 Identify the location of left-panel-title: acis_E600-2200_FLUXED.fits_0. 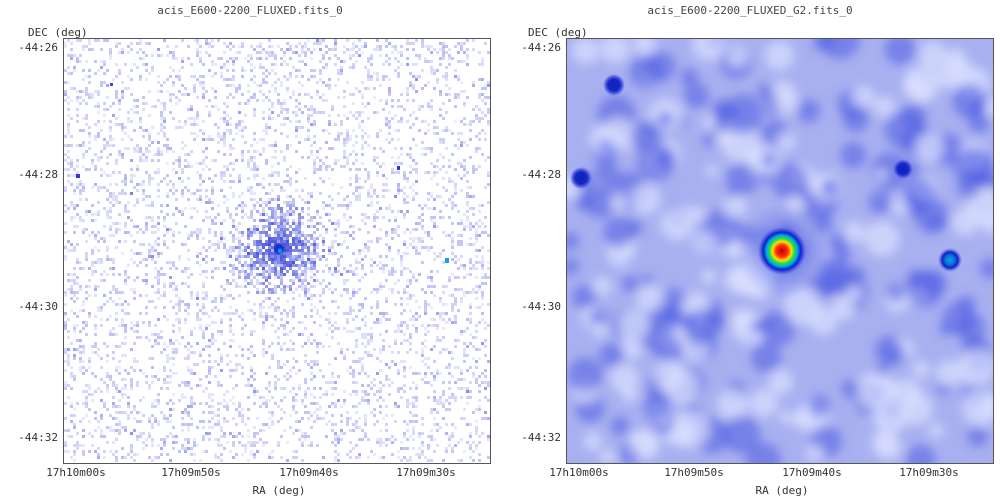
(250, 10).